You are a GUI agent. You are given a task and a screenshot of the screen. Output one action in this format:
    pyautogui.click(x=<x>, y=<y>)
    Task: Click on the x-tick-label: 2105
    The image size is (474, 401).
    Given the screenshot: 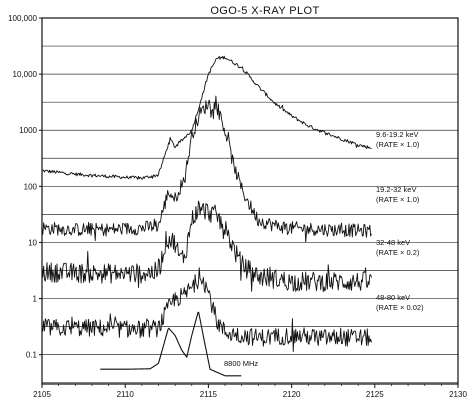 What is the action you would take?
    pyautogui.click(x=42, y=394)
    